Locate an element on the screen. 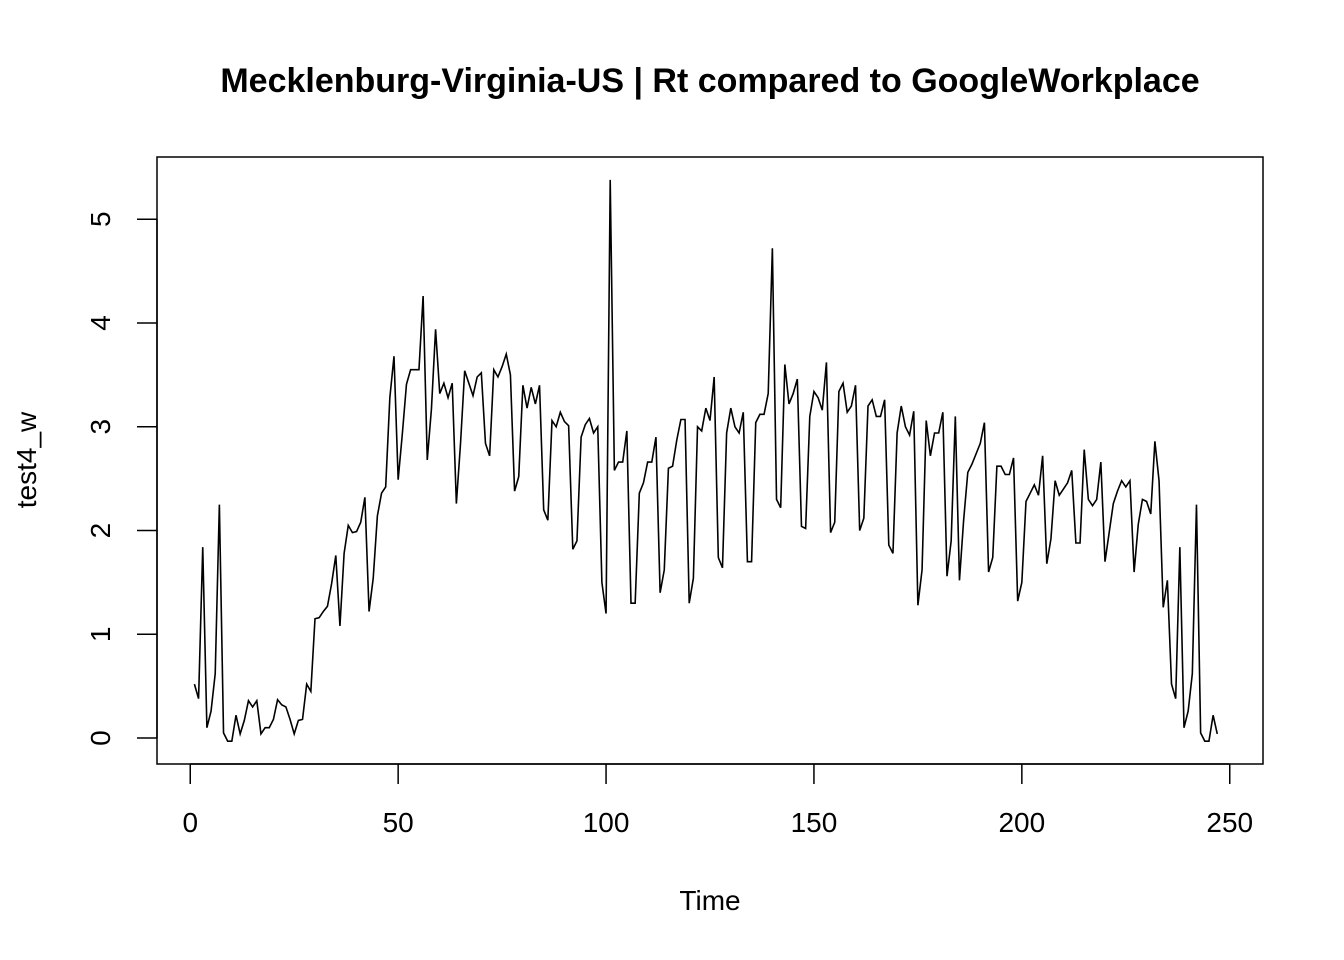 This screenshot has width=1344, height=960. y-tick-label: 1 is located at coordinates (100, 635).